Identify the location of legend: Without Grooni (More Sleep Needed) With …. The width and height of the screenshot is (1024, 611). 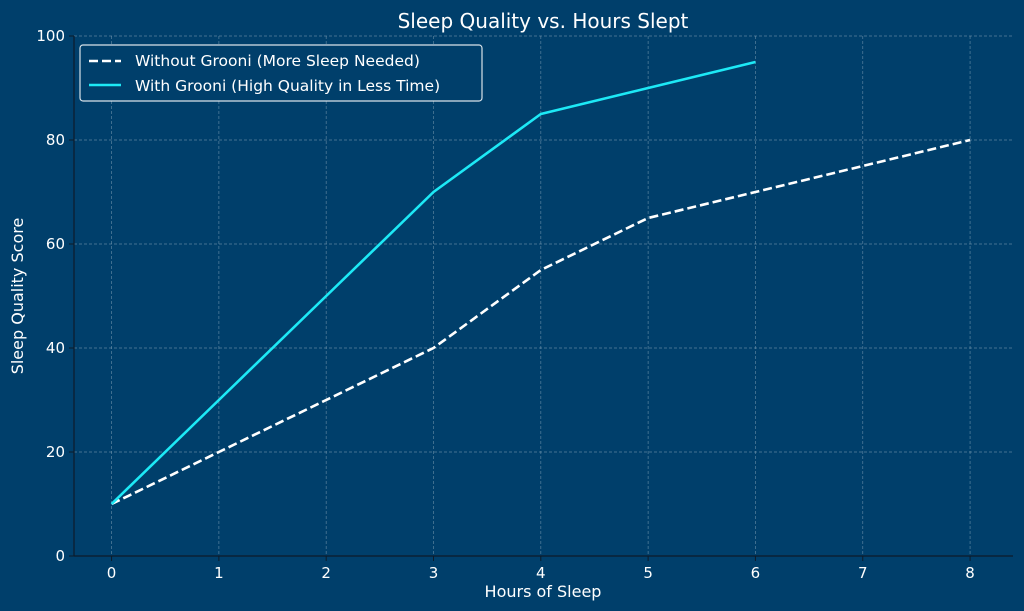
(281, 73).